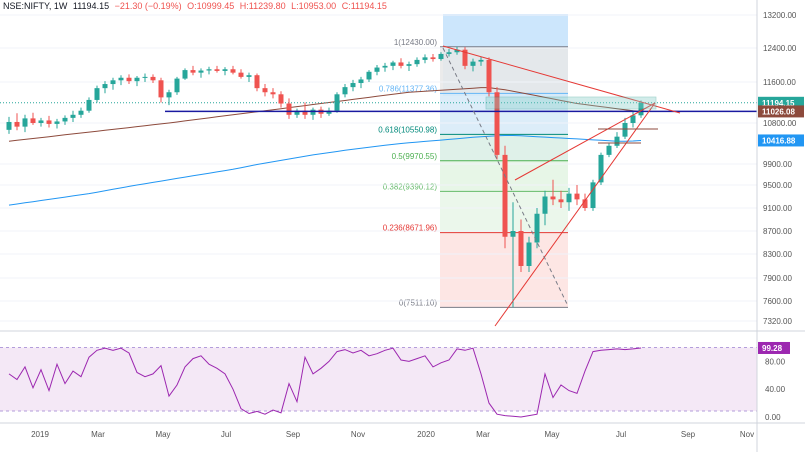 The height and width of the screenshot is (452, 805). I want to click on x-tick-label: 2019, so click(40, 434).